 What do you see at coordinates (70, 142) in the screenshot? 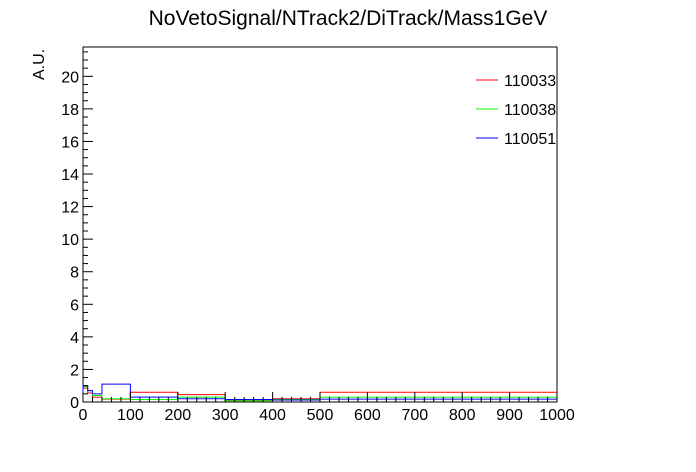
I see `y-tick-label: 16` at bounding box center [70, 142].